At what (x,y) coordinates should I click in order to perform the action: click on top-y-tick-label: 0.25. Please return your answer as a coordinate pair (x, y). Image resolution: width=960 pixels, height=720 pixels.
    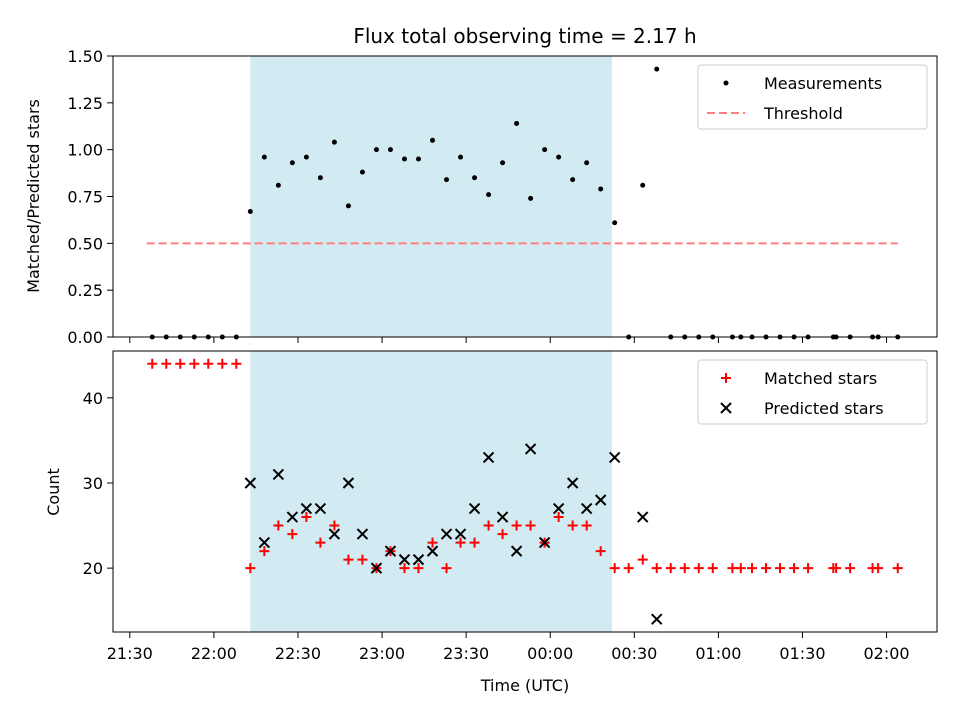
    Looking at the image, I should click on (85, 290).